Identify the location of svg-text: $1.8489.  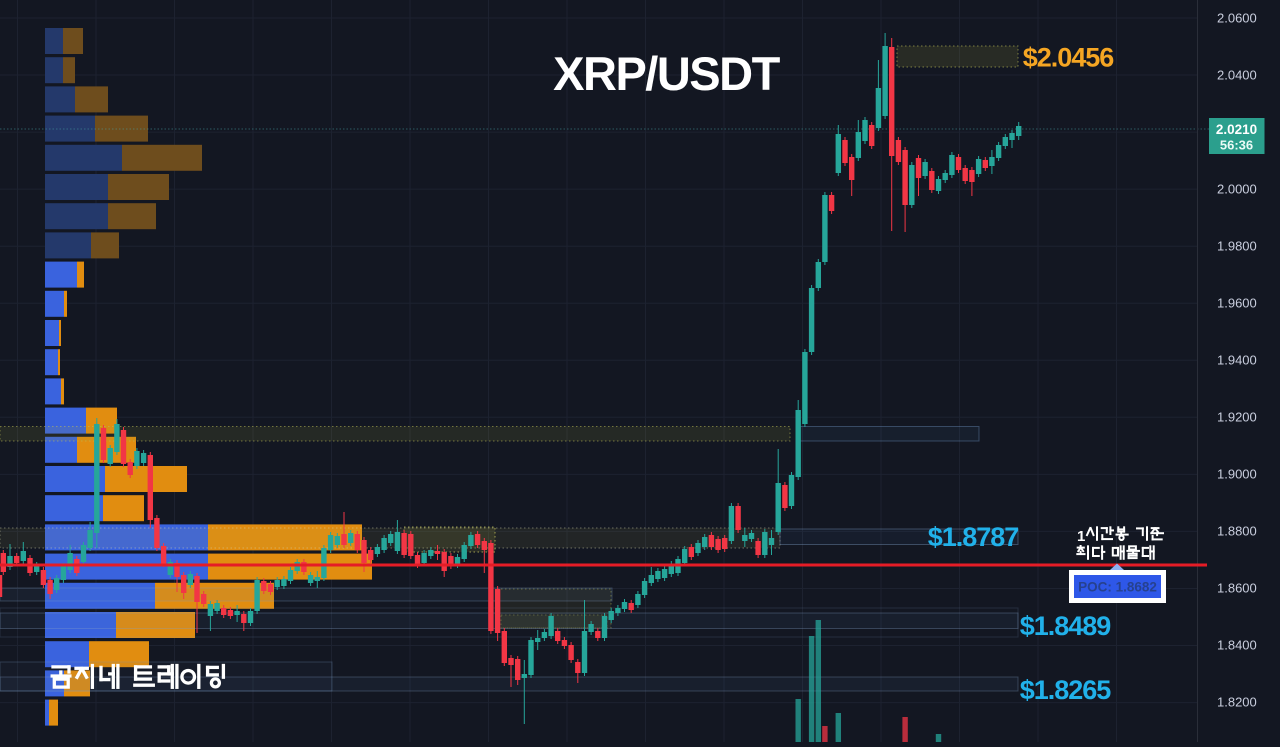
(1066, 626).